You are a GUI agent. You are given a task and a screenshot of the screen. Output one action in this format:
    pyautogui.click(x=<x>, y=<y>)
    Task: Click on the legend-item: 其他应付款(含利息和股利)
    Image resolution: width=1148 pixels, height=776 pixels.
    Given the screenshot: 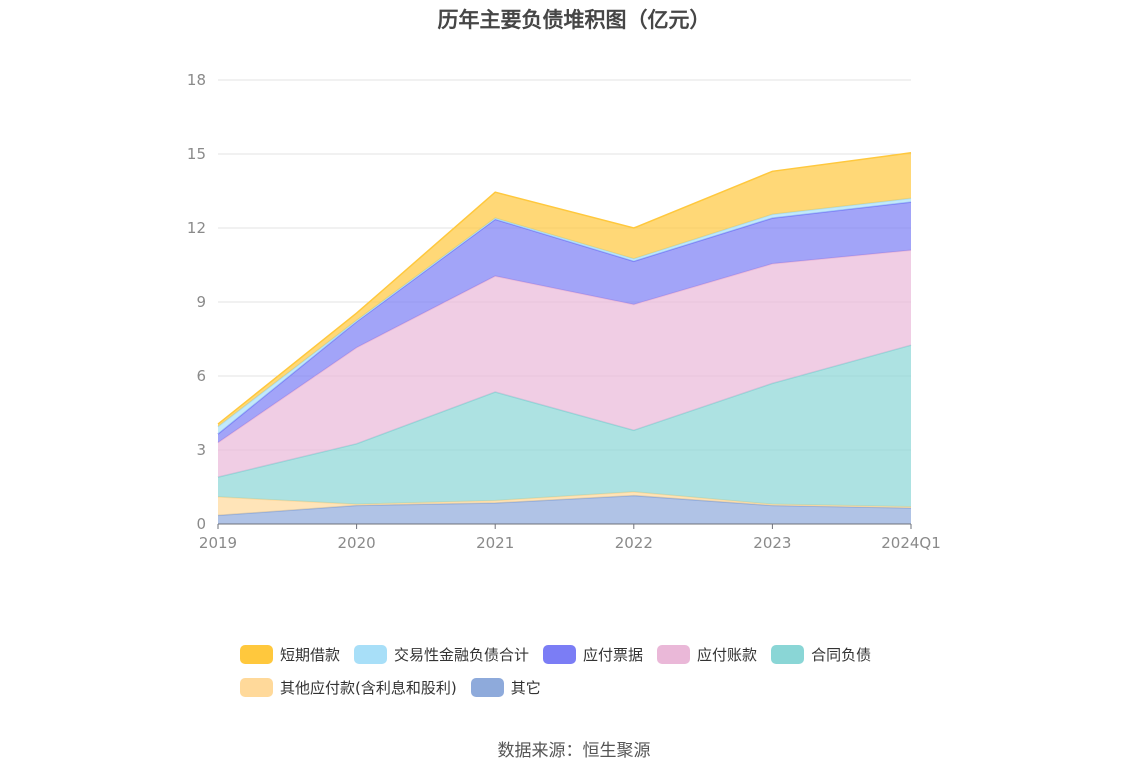 What is the action you would take?
    pyautogui.click(x=348, y=687)
    